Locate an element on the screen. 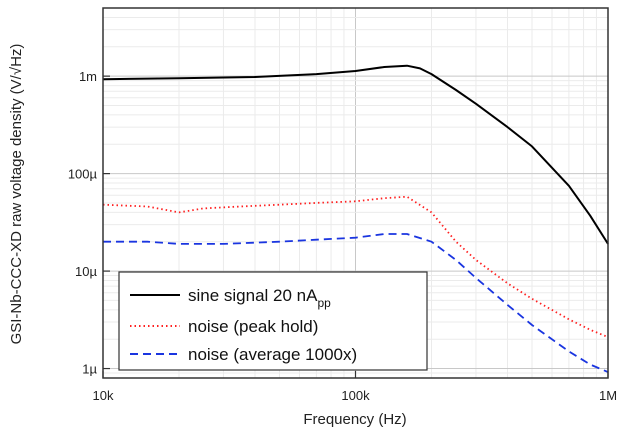 Image resolution: width=626 pixels, height=441 pixels. y-tick-label: 100µ is located at coordinates (83, 174).